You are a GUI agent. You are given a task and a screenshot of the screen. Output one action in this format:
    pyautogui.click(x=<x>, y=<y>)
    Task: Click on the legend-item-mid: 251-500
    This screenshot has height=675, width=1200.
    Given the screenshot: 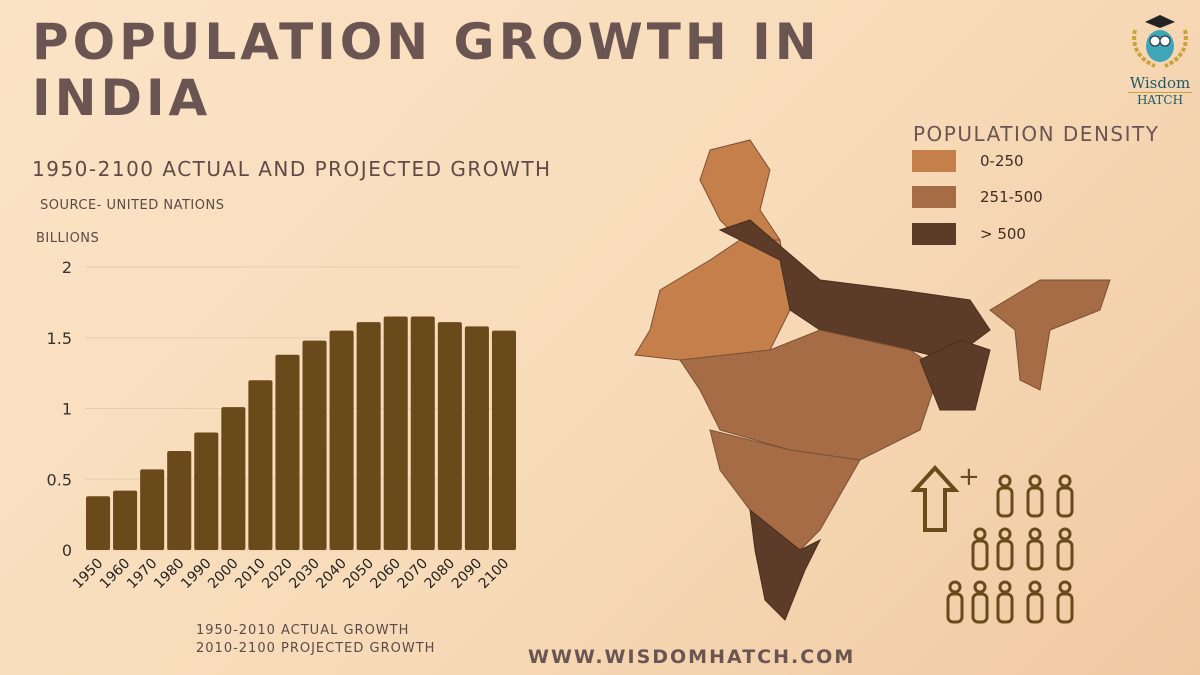 What is the action you would take?
    pyautogui.click(x=977, y=197)
    